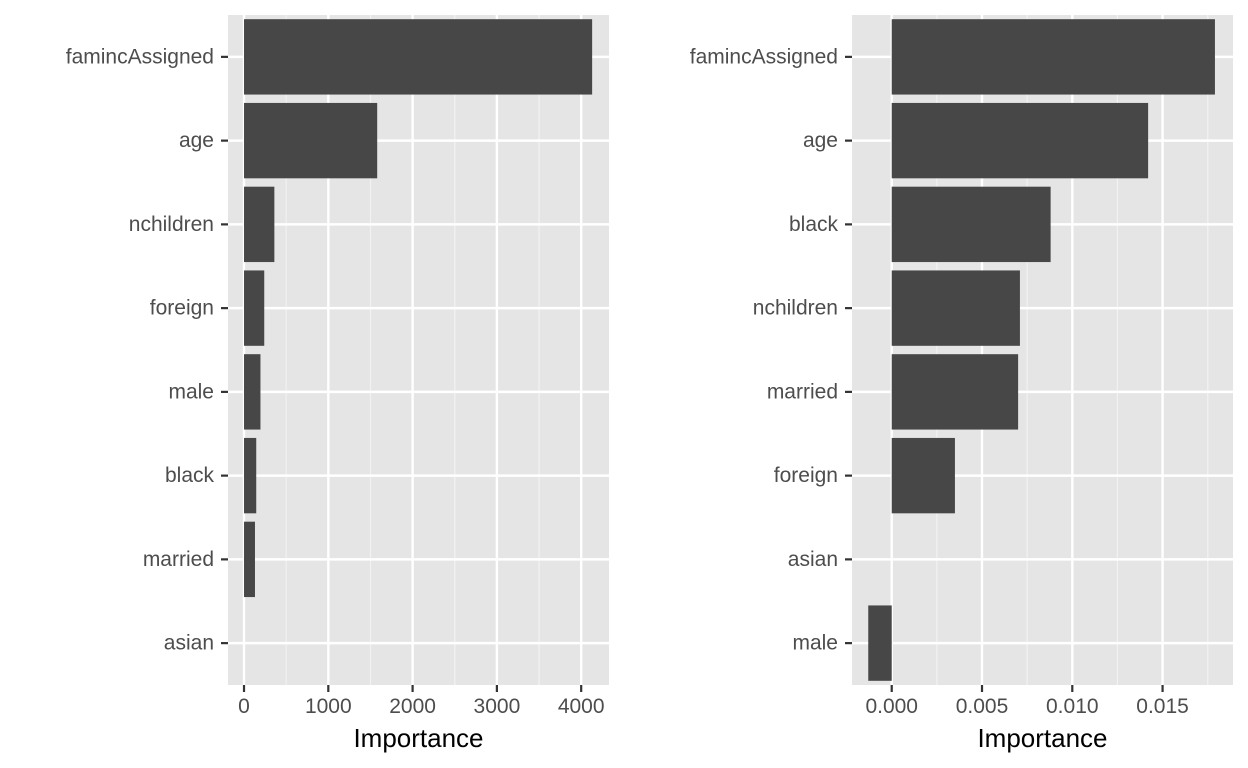  Describe the element at coordinates (244, 706) in the screenshot. I see `x-tick-label: 0` at that location.